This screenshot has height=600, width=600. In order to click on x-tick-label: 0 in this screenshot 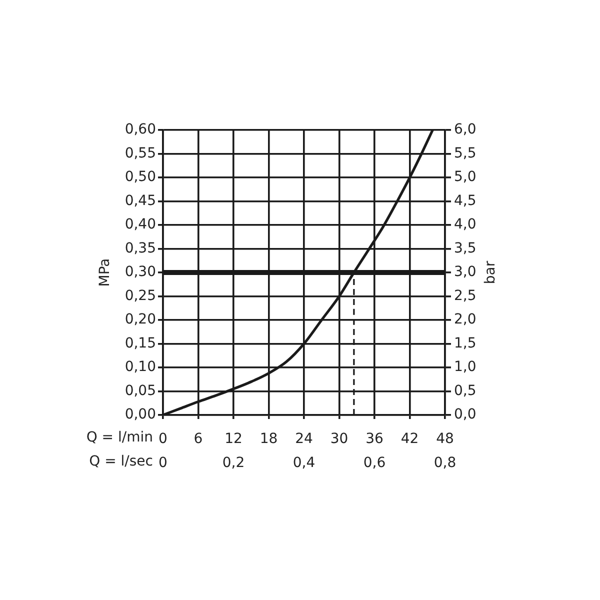, I will do `click(163, 439)`.